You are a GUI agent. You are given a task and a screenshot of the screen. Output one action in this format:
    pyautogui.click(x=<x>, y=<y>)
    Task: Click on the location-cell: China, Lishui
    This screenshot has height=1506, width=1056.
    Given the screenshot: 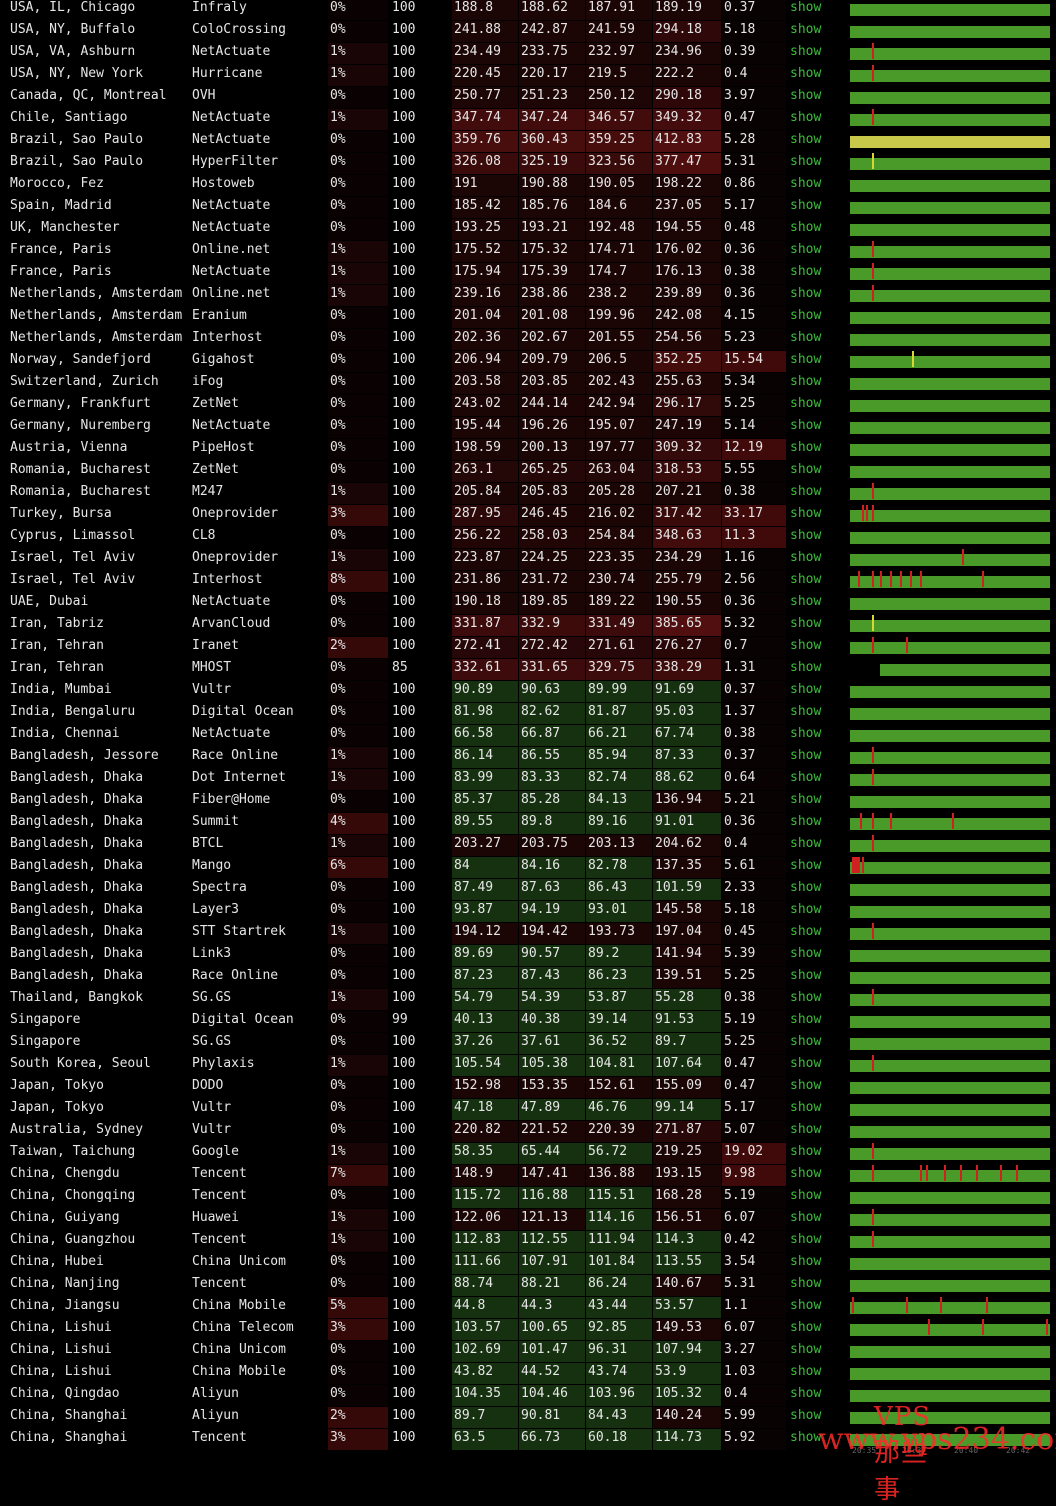 What is the action you would take?
    pyautogui.click(x=61, y=1349)
    